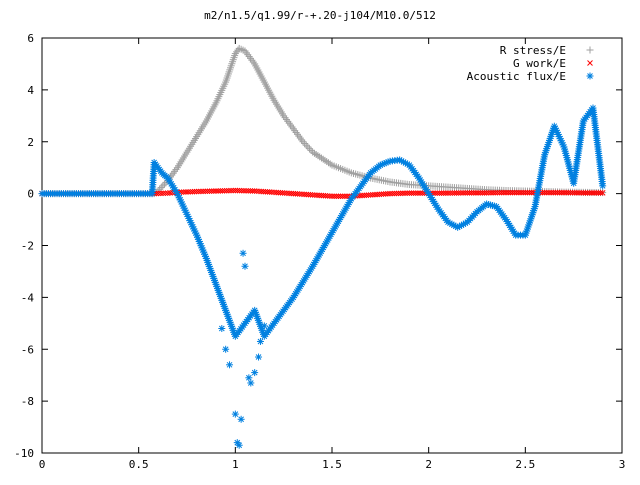 The image size is (640, 485). Describe the element at coordinates (30, 90) in the screenshot. I see `y-tick-label: 4` at that location.